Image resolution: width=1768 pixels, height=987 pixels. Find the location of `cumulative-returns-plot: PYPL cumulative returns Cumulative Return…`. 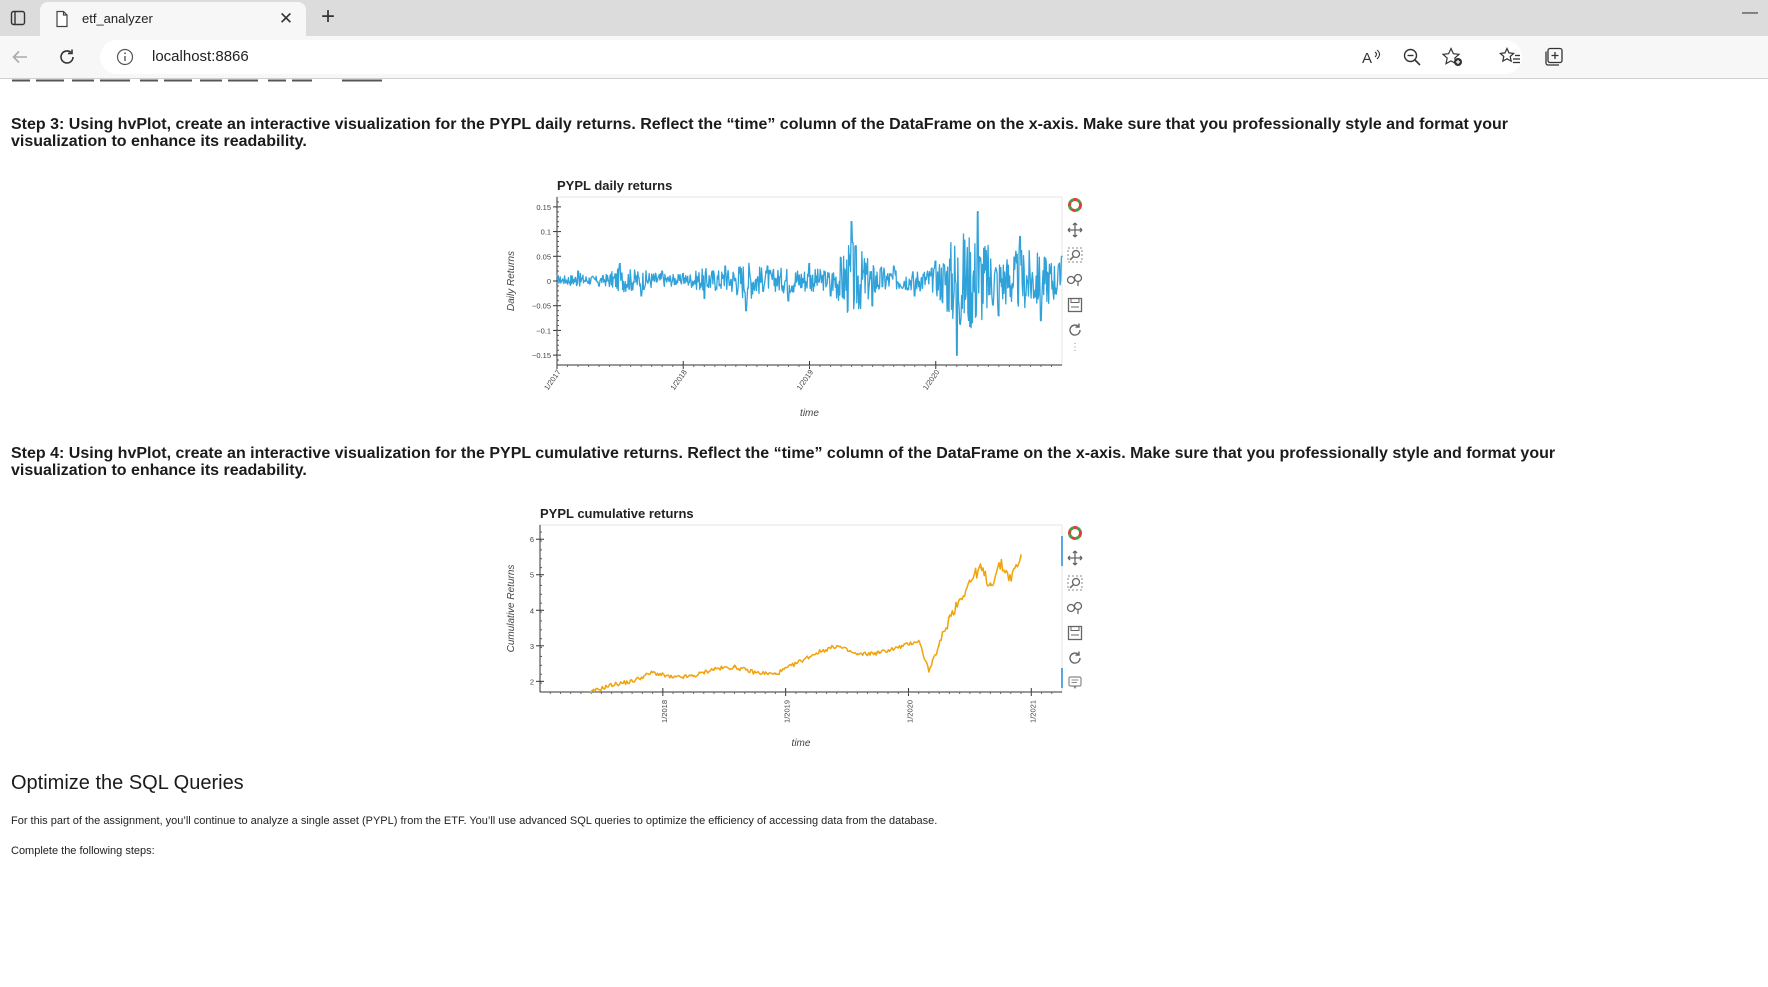

cumulative-returns-plot: PYPL cumulative returns Cumulative Return… is located at coordinates (784, 627).